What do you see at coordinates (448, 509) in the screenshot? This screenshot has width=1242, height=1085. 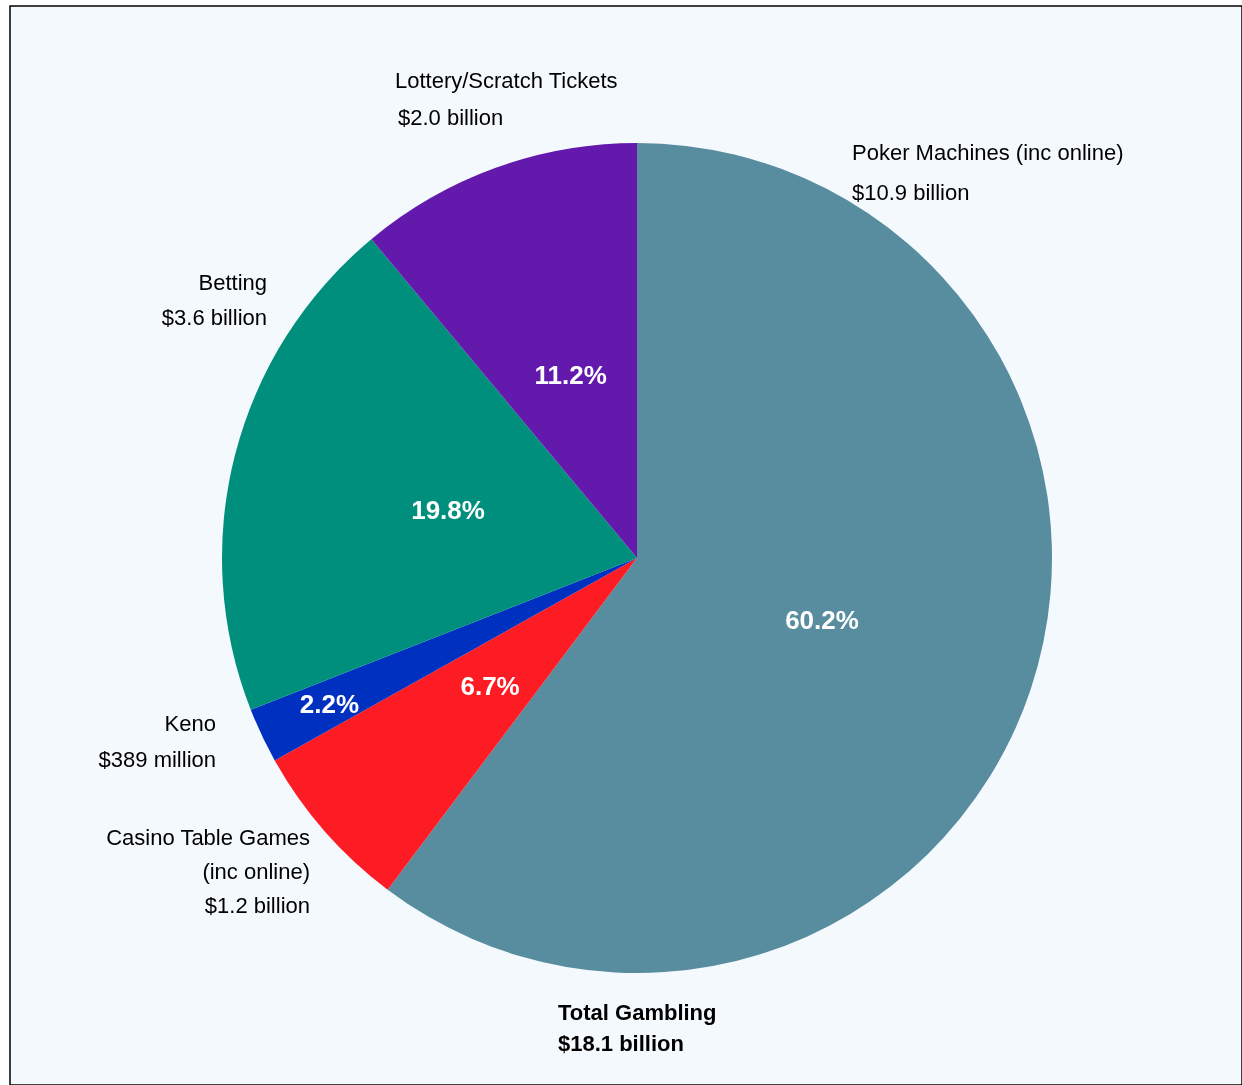 I see `text: 19.8%` at bounding box center [448, 509].